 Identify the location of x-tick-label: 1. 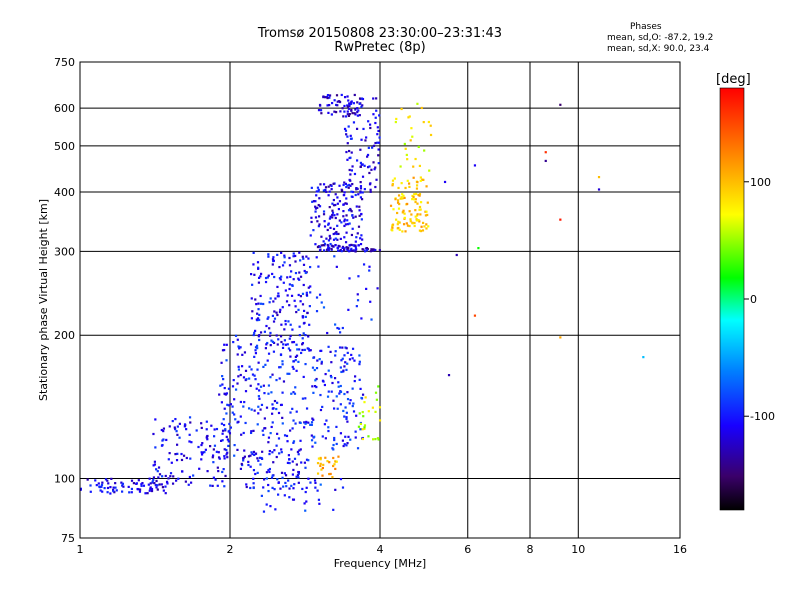
(80, 549).